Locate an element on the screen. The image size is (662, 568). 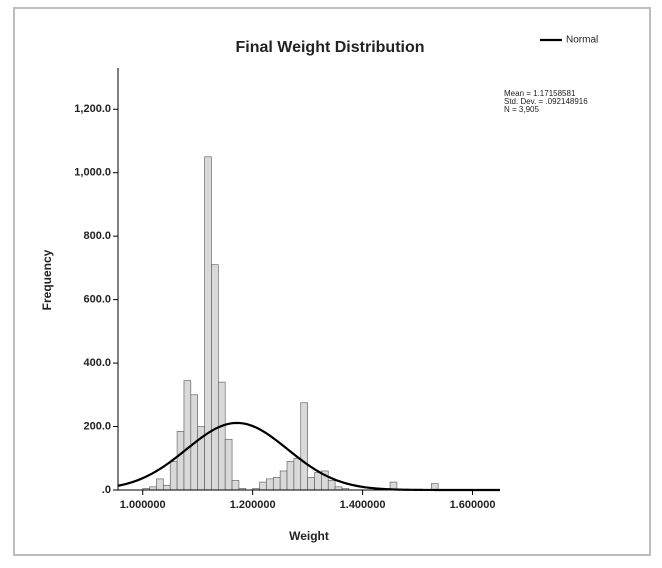
x-tick-label: 1.200000 is located at coordinates (253, 505).